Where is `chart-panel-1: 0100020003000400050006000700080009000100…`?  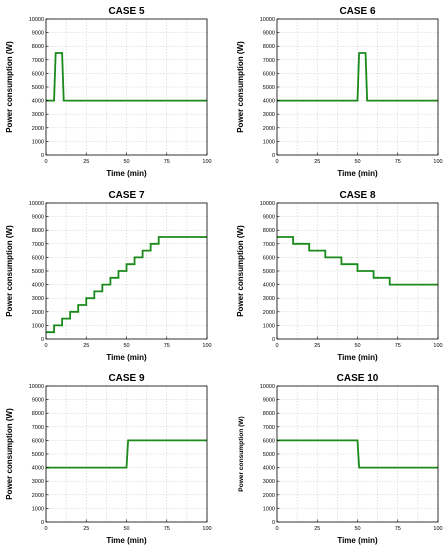
chart-panel-1: 0100020003000400050006000700080009000100… is located at coordinates (108, 92).